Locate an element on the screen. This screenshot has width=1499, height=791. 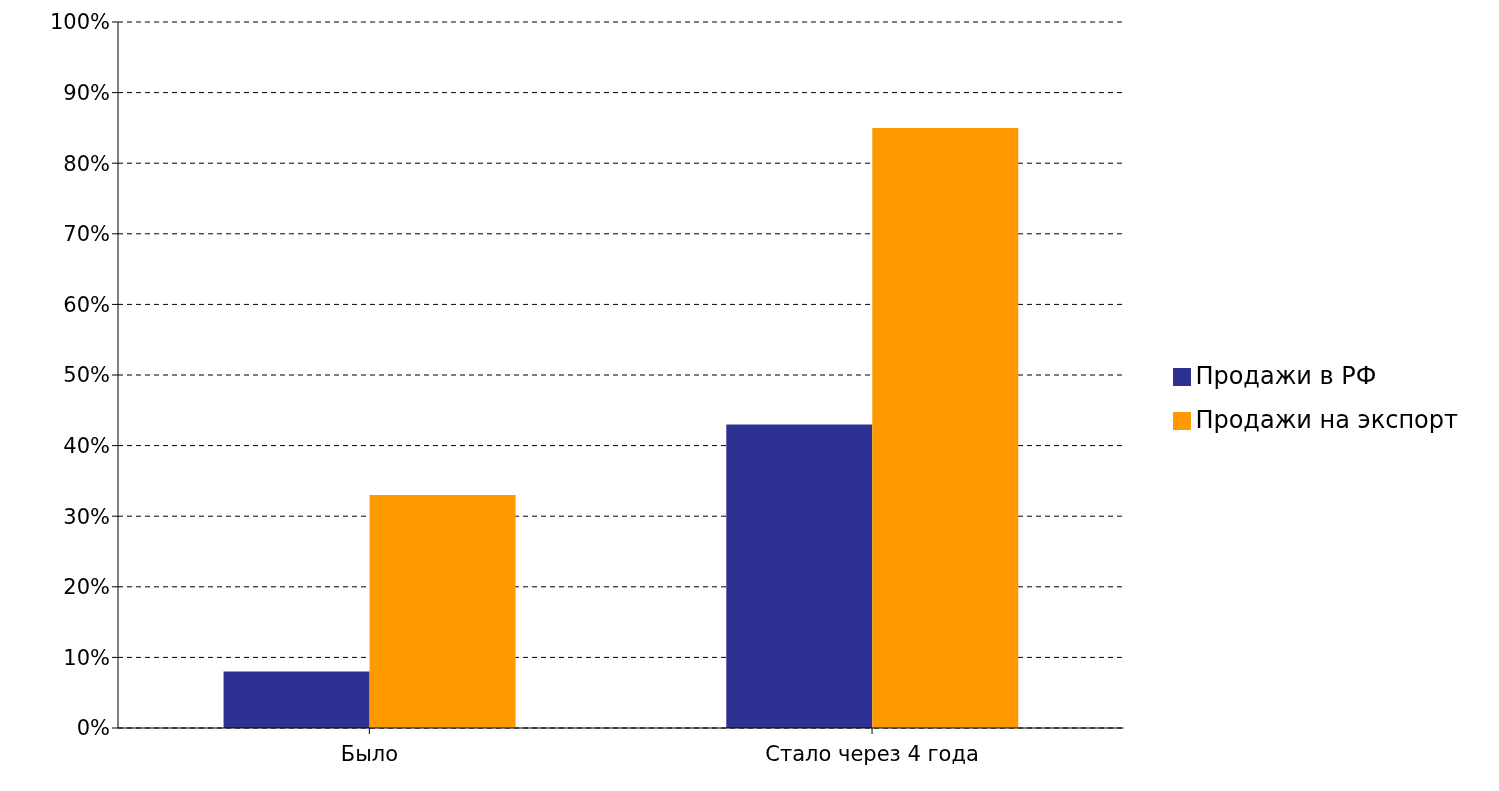
legend-label: Продажи на экспорт is located at coordinates (1326, 420).